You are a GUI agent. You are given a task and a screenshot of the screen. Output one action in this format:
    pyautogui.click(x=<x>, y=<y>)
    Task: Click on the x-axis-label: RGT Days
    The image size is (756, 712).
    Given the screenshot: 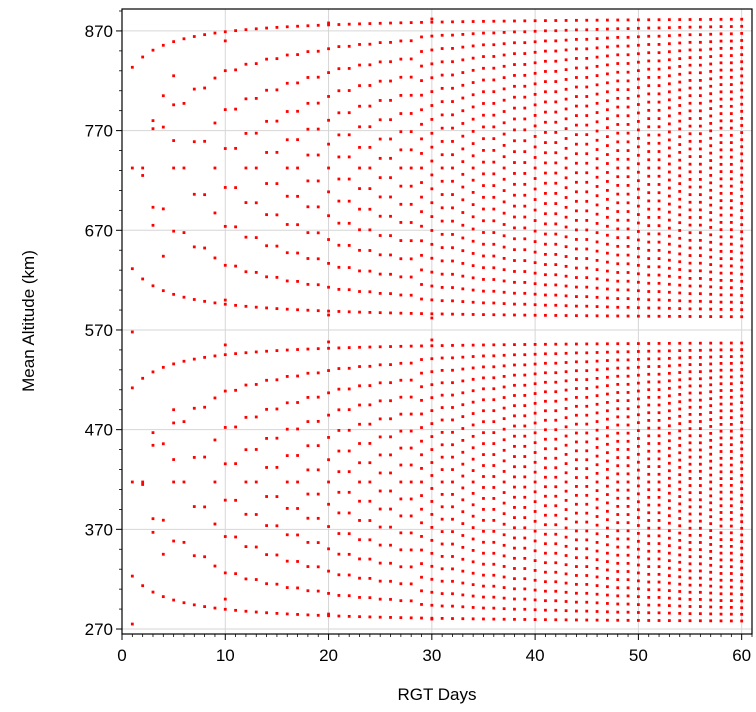 What is the action you would take?
    pyautogui.click(x=436, y=694)
    